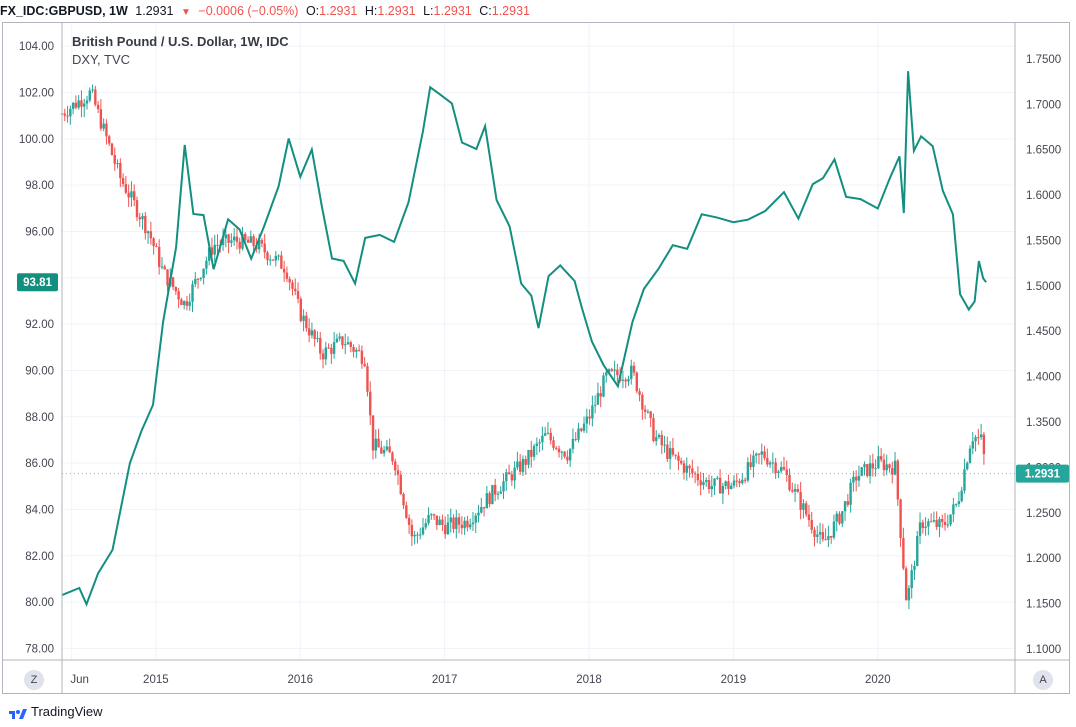 This screenshot has width=1076, height=727. I want to click on dxy-last-value-badge, so click(37, 282).